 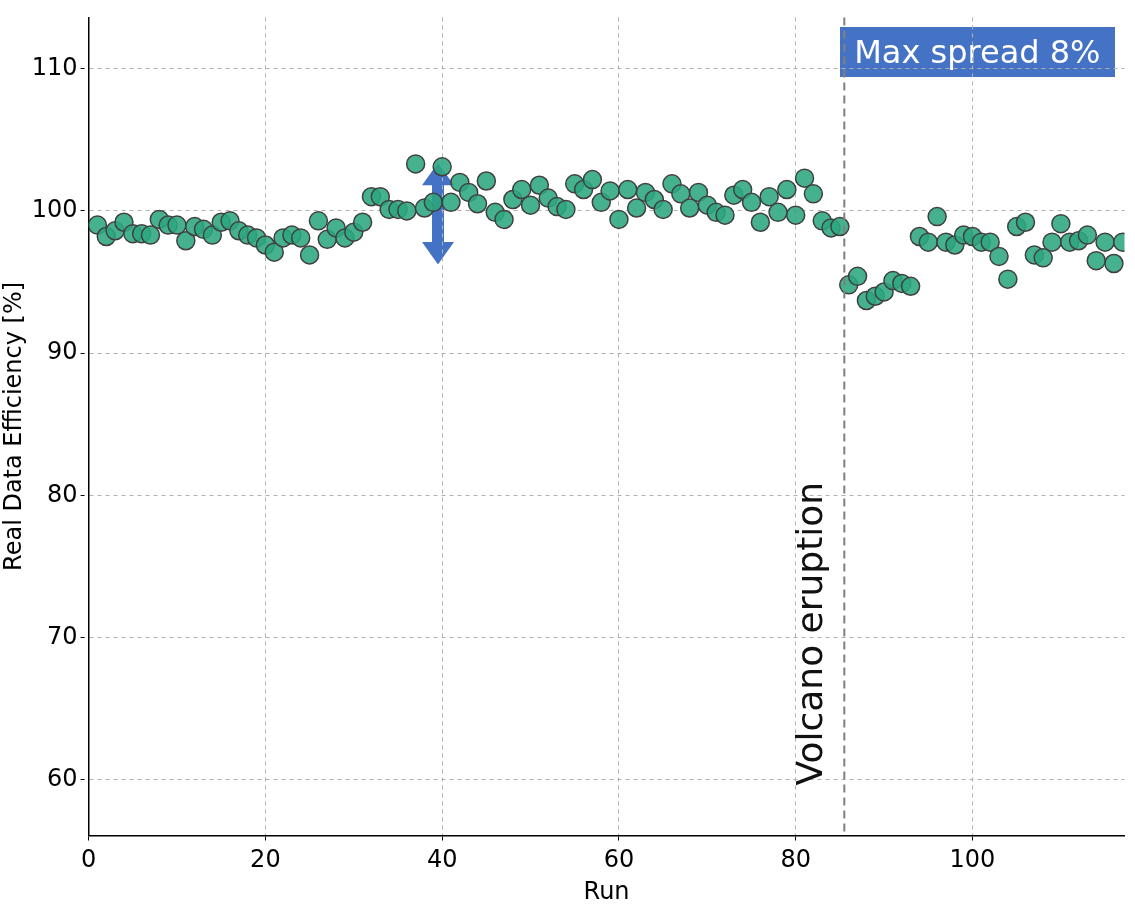 I want to click on x-axis-title: Run, so click(x=606, y=890).